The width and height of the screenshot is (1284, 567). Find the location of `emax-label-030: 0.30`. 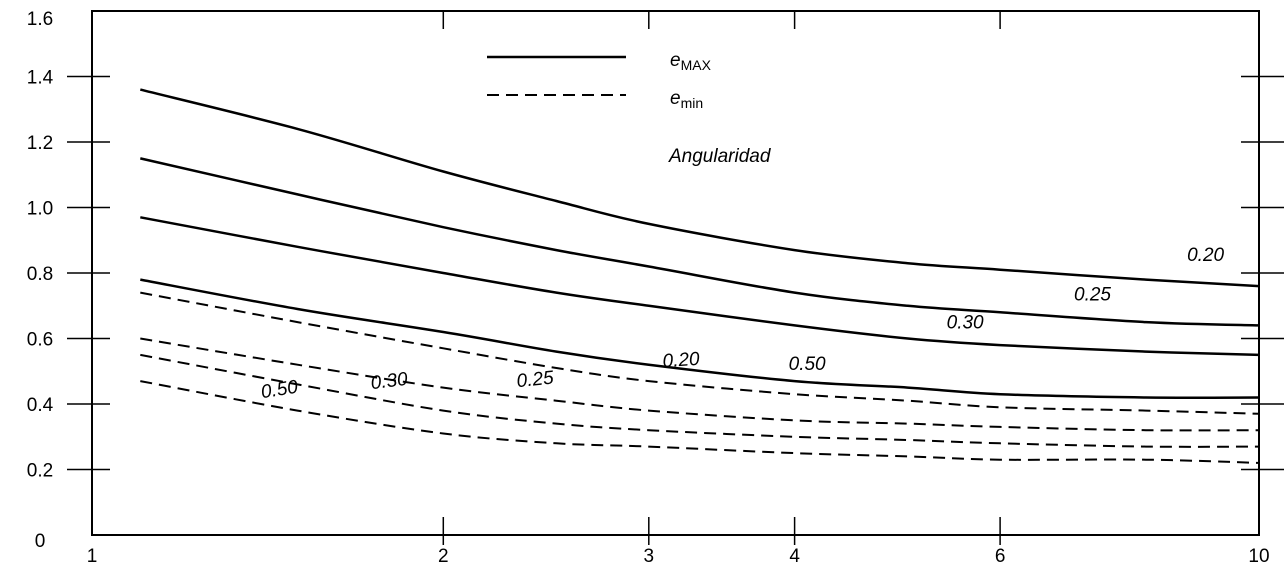

emax-label-030: 0.30 is located at coordinates (965, 323).